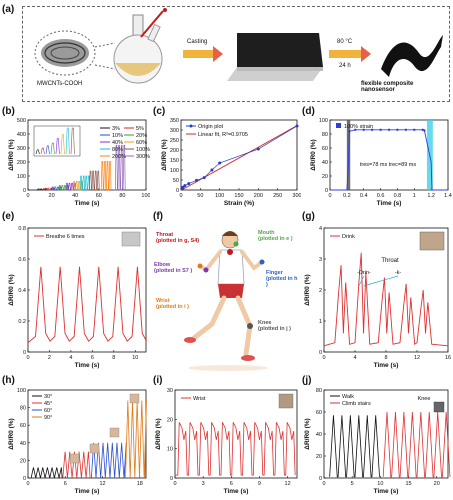 This screenshot has width=453, height=500. Describe the element at coordinates (439, 407) in the screenshot. I see `knee-photo` at that location.